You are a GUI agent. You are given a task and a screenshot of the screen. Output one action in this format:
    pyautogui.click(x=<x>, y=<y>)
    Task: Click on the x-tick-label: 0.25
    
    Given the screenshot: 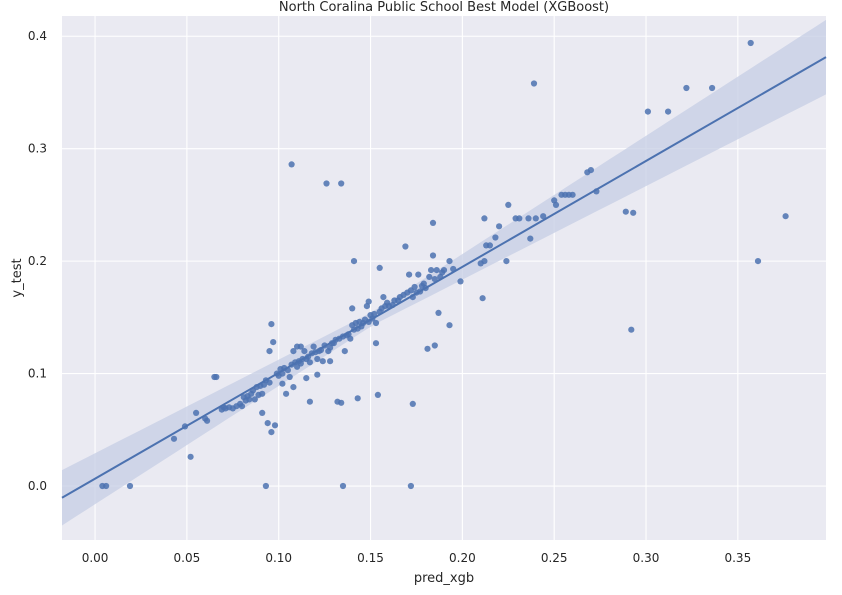 What is the action you would take?
    pyautogui.click(x=554, y=558)
    